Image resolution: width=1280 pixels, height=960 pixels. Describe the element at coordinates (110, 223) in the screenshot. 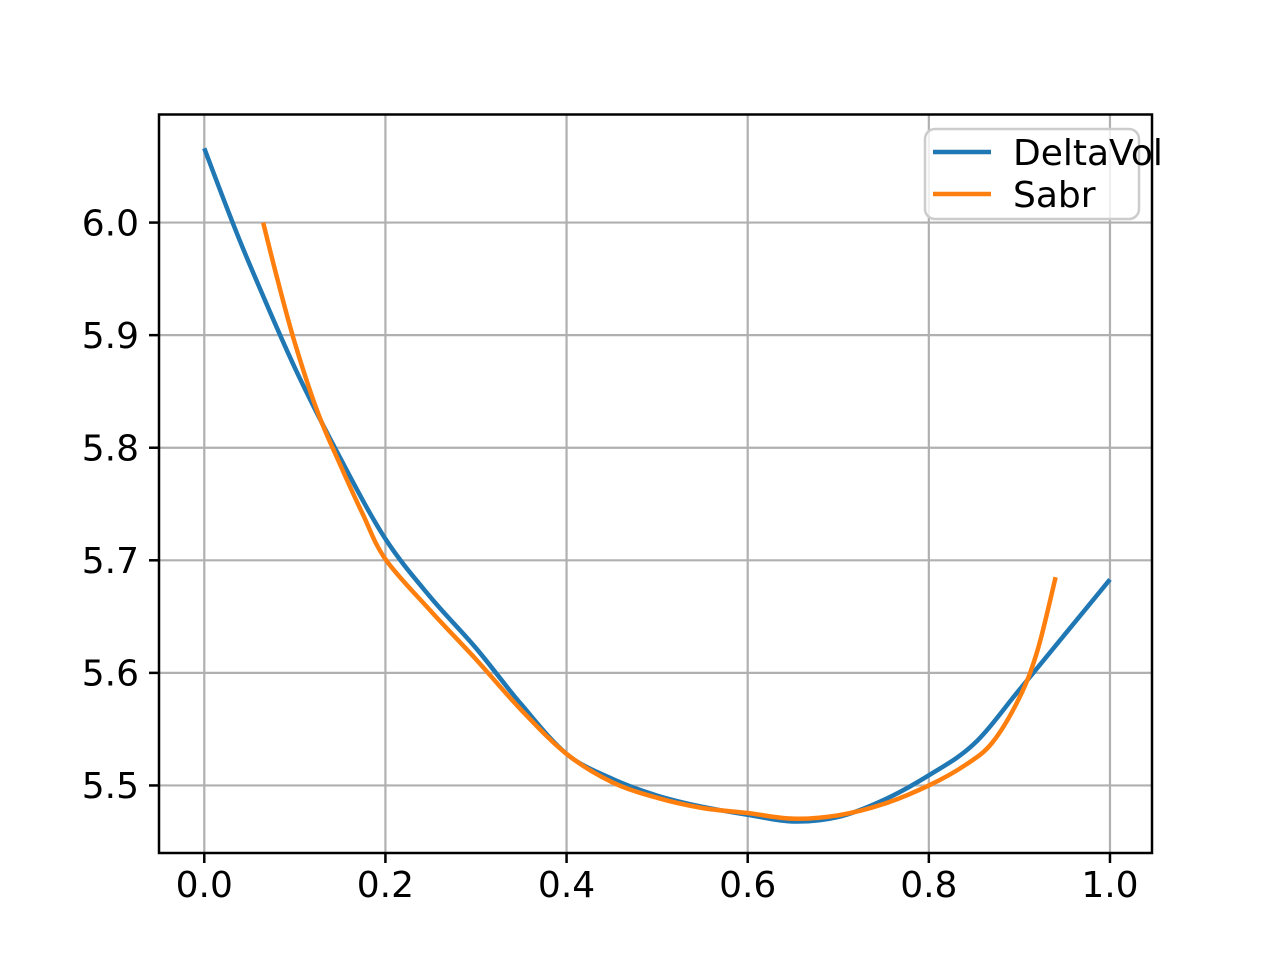

I see `y-tick-label: 6.0` at that location.